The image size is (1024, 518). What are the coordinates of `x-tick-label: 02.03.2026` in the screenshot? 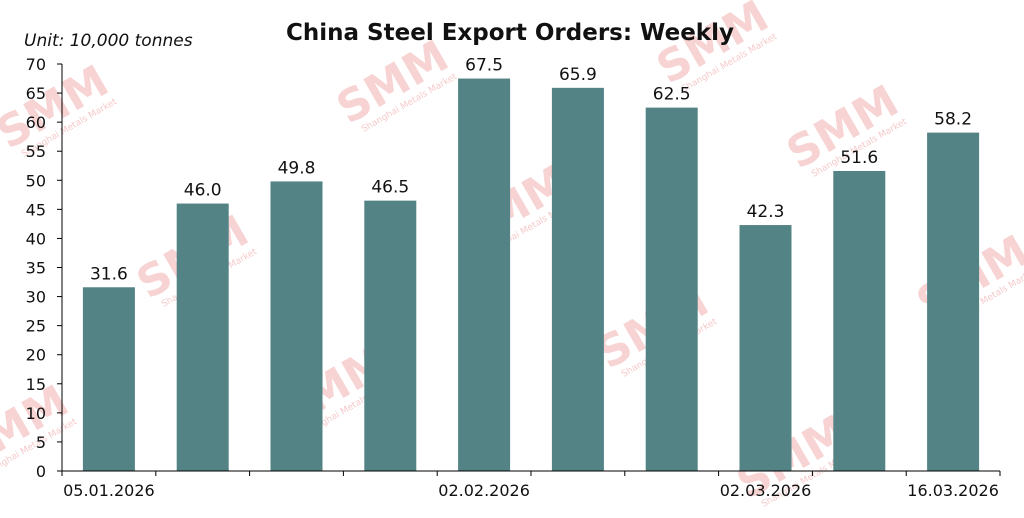 It's located at (766, 490).